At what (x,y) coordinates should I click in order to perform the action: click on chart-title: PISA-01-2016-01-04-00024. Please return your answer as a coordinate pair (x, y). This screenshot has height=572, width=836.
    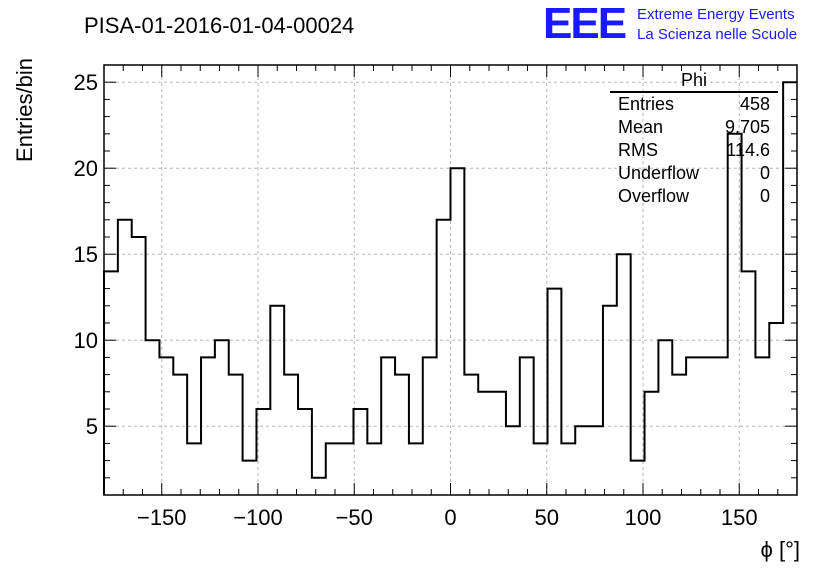
    Looking at the image, I should click on (219, 25).